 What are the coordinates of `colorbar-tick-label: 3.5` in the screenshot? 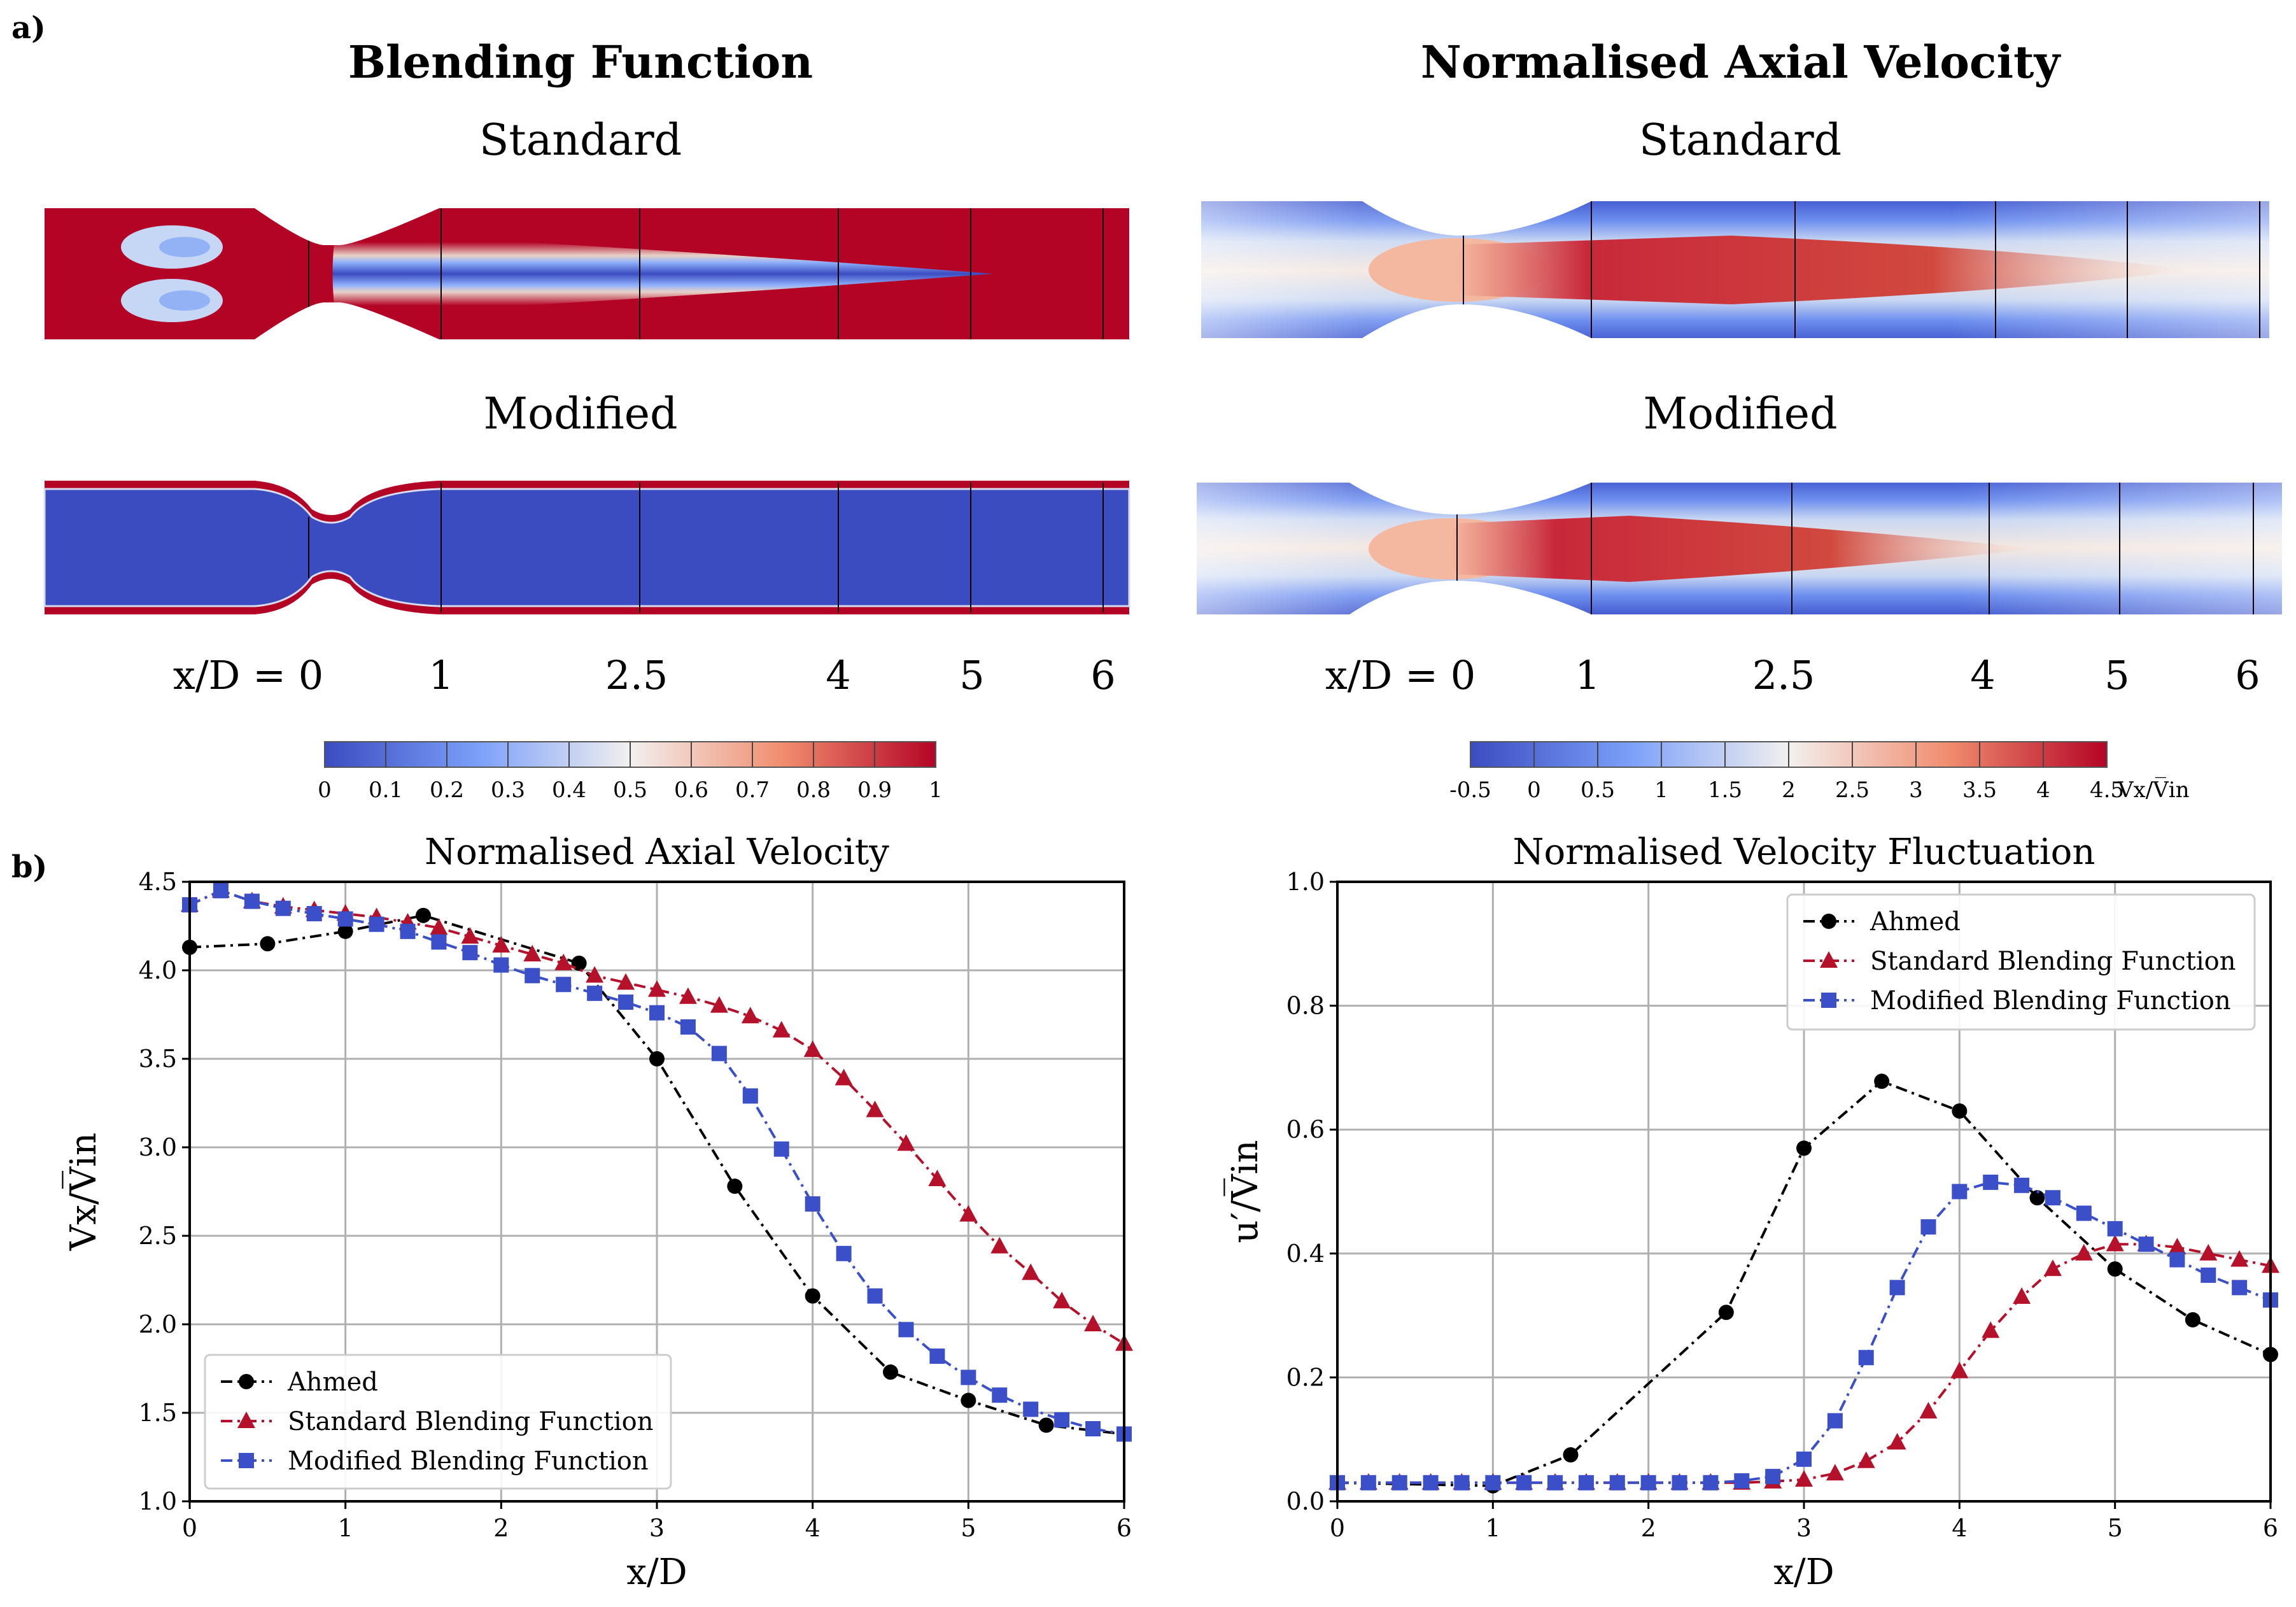 It's located at (1980, 790).